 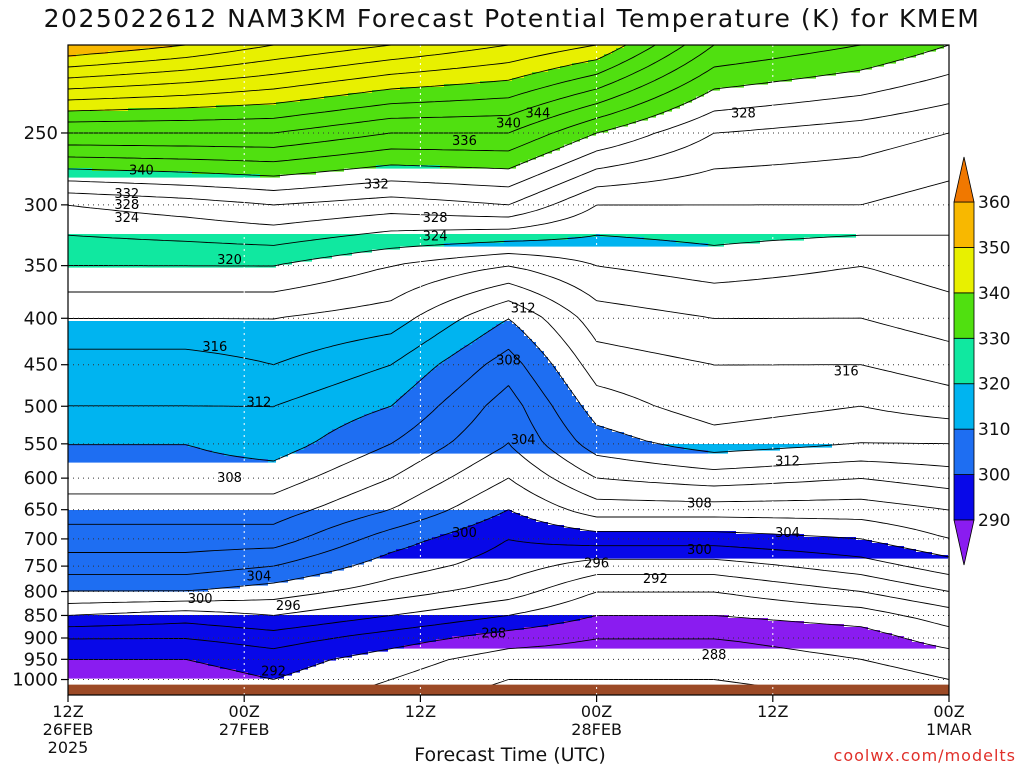 What do you see at coordinates (41, 478) in the screenshot?
I see `y-tick-label: 600` at bounding box center [41, 478].